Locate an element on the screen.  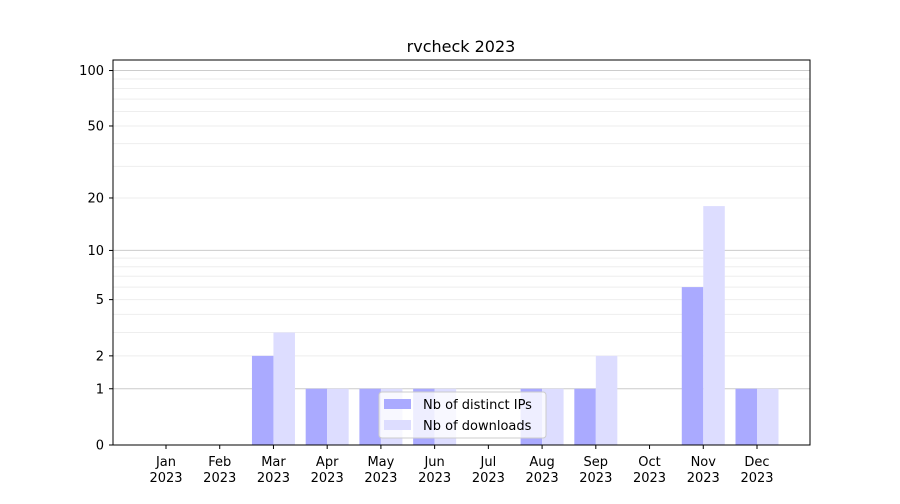
x-tick-label: Aug is located at coordinates (541, 462).